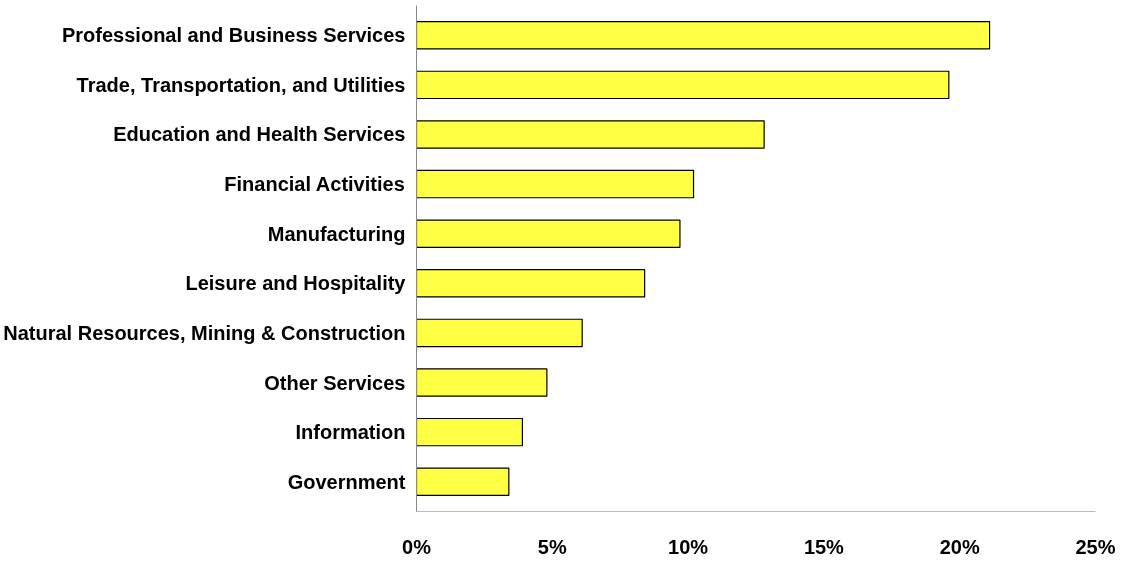 The width and height of the screenshot is (1146, 566). What do you see at coordinates (259, 134) in the screenshot?
I see `y-tick-label: Education and Health Services` at bounding box center [259, 134].